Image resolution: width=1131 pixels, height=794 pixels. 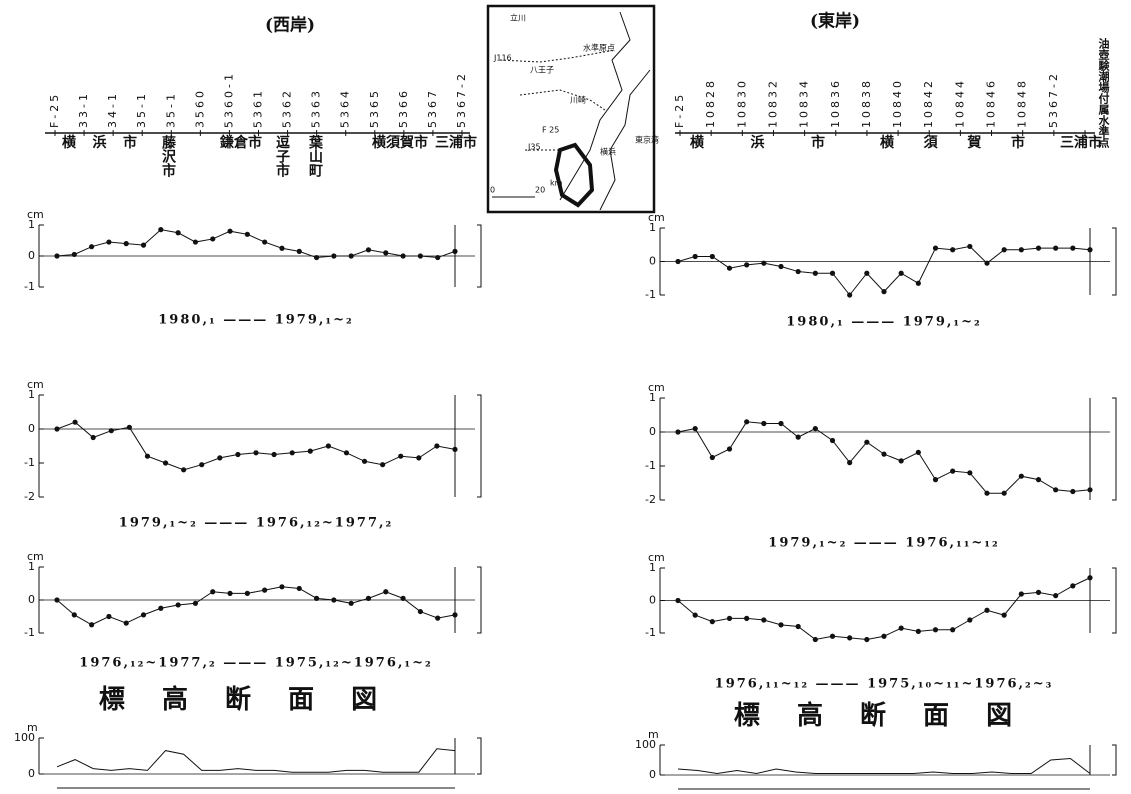 I want to click on benchmark-label: 10836, so click(x=835, y=103).